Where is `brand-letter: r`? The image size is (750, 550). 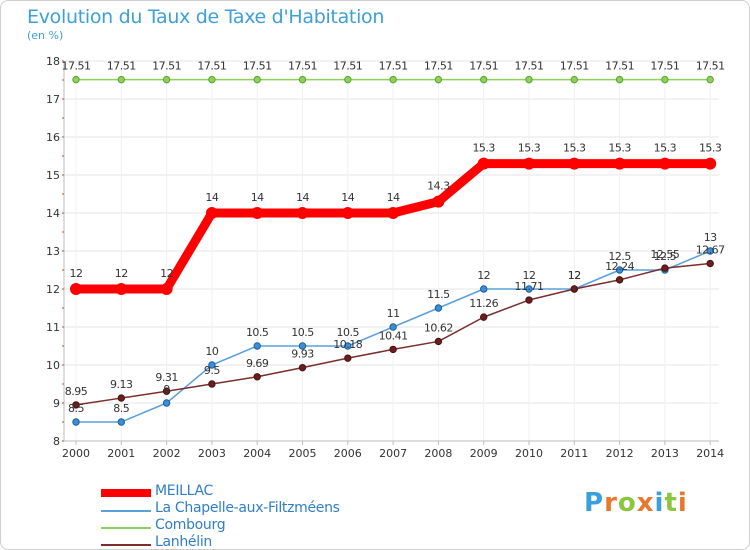
brand-letter: r is located at coordinates (611, 503).